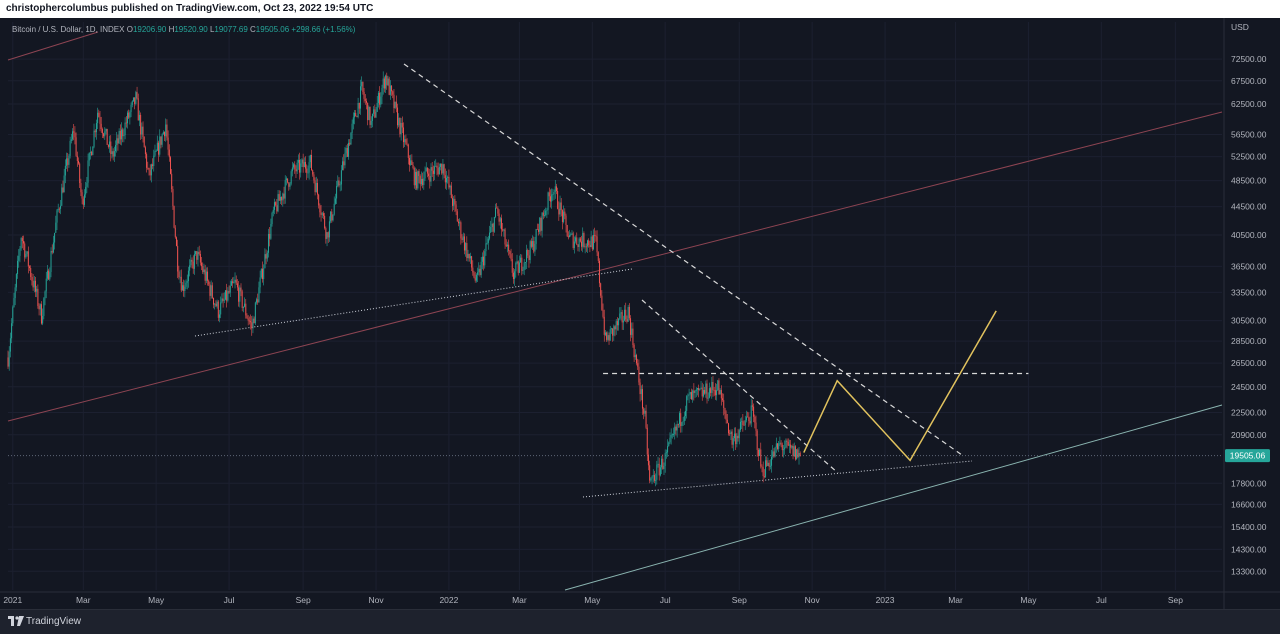  What do you see at coordinates (1247, 456) in the screenshot?
I see `last-price-tag` at bounding box center [1247, 456].